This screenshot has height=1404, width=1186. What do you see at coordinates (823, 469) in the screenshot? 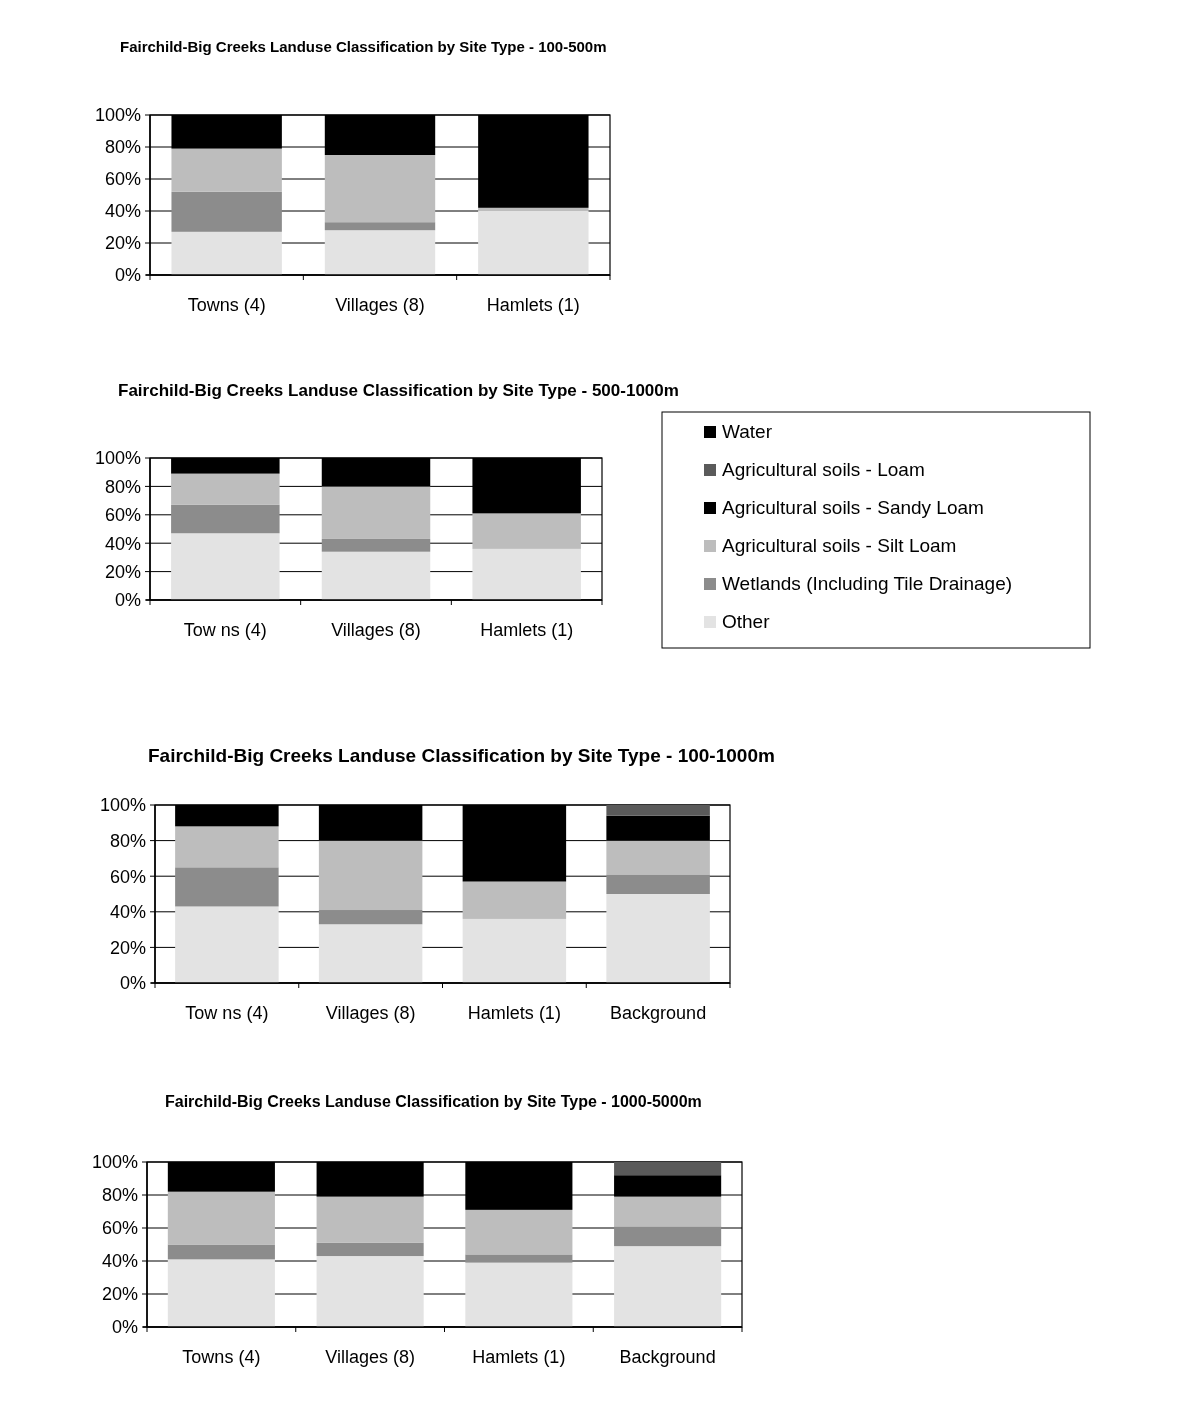
I see `legend-label: Agricultural soils - Loam` at bounding box center [823, 469].